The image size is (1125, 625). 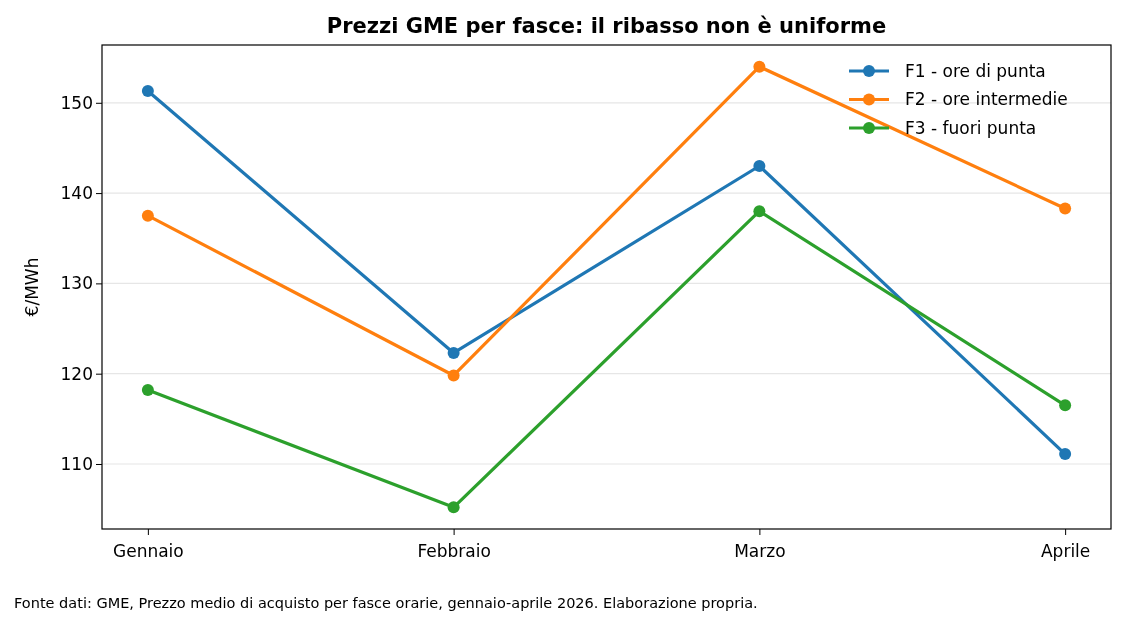 I want to click on source-note: Fonte dati: GME, Prezzo medio di acquisto per fasce orarie, gennaio-aprile 2026. Elaborazione propria., so click(x=386, y=603).